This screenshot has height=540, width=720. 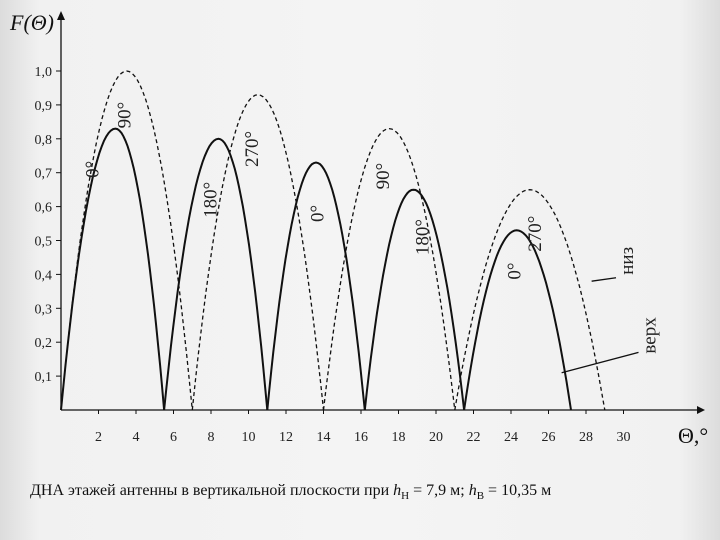 What do you see at coordinates (439, 490) in the screenshot?
I see `caption-h1-value: = 7,9 м;` at bounding box center [439, 490].